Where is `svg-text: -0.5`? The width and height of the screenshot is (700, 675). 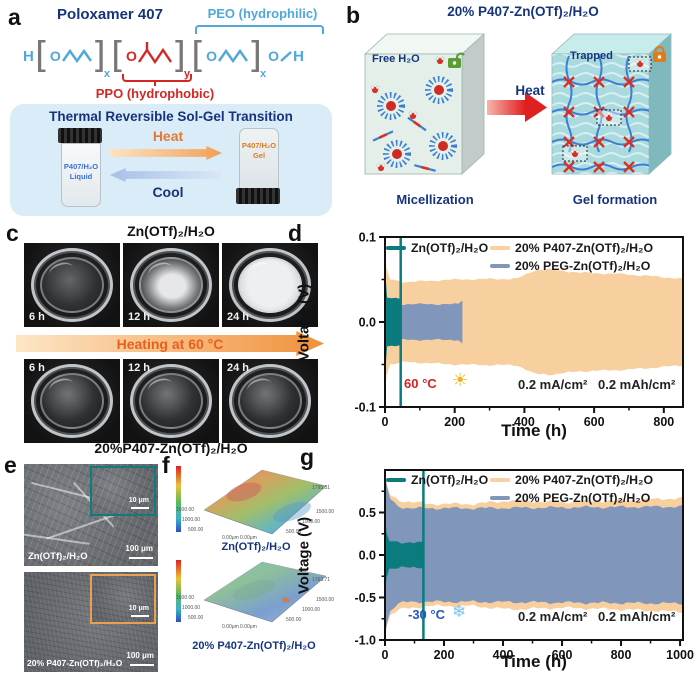
svg-text: -0.5 is located at coordinates (365, 598).